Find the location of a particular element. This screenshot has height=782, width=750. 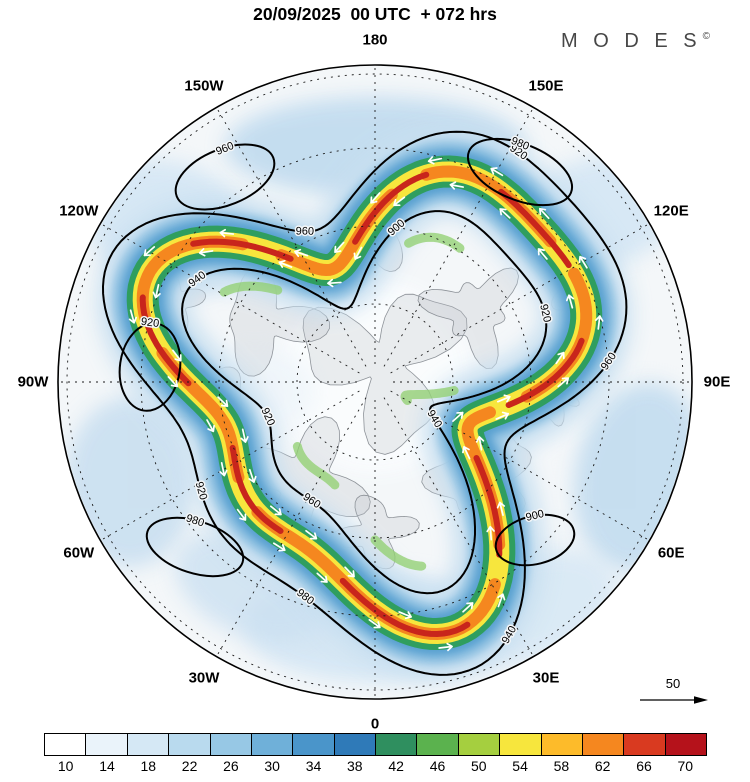

colorbar-tick-34: 34 is located at coordinates (313, 766).